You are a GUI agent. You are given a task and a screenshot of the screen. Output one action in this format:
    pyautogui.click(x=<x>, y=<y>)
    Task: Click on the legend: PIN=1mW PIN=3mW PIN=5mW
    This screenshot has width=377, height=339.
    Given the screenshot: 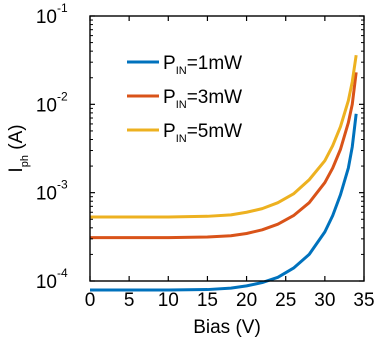 What is the action you would take?
    pyautogui.click(x=184, y=99)
    